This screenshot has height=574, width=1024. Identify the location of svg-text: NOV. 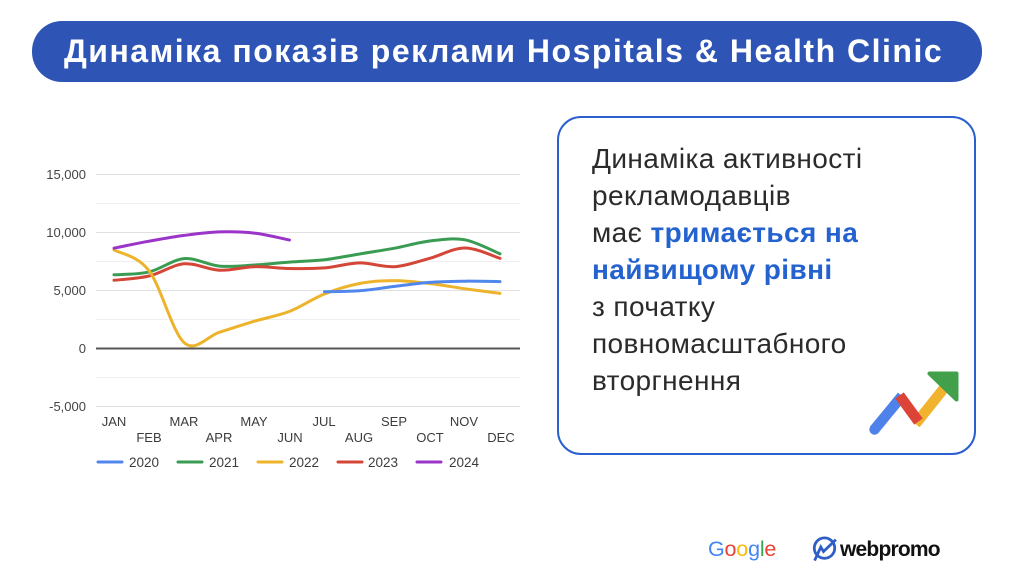
(464, 421).